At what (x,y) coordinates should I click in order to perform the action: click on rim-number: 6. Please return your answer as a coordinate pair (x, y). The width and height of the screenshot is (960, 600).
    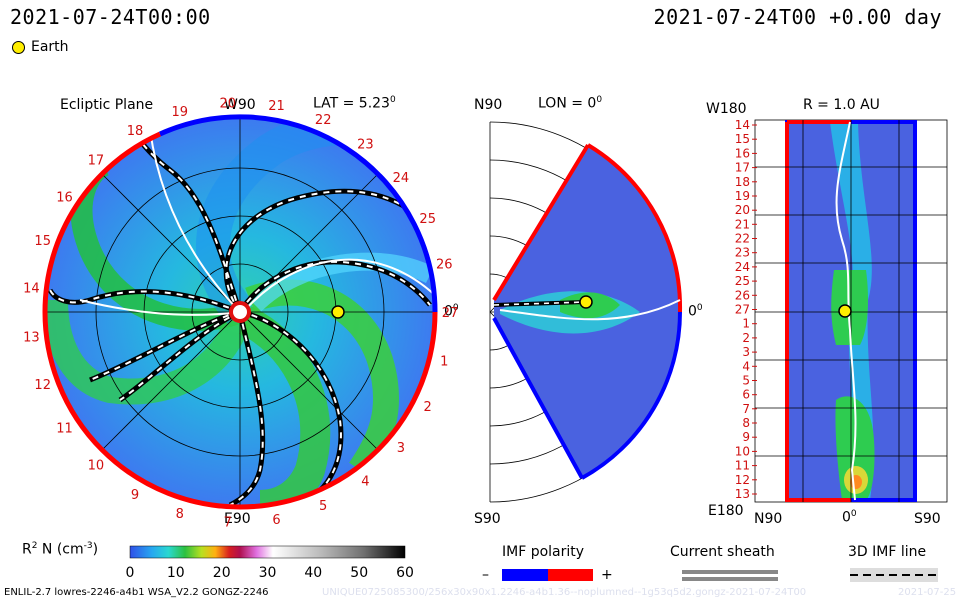
    Looking at the image, I should click on (276, 520).